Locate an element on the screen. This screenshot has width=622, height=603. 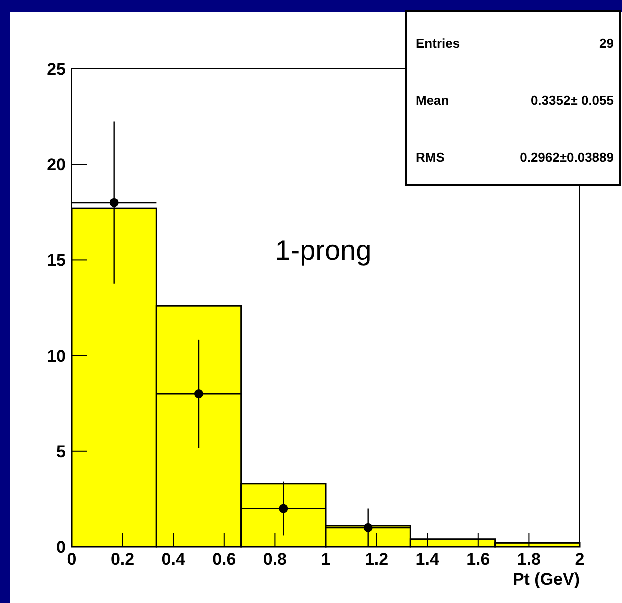
x-tick-label: 1.6 is located at coordinates (478, 559).